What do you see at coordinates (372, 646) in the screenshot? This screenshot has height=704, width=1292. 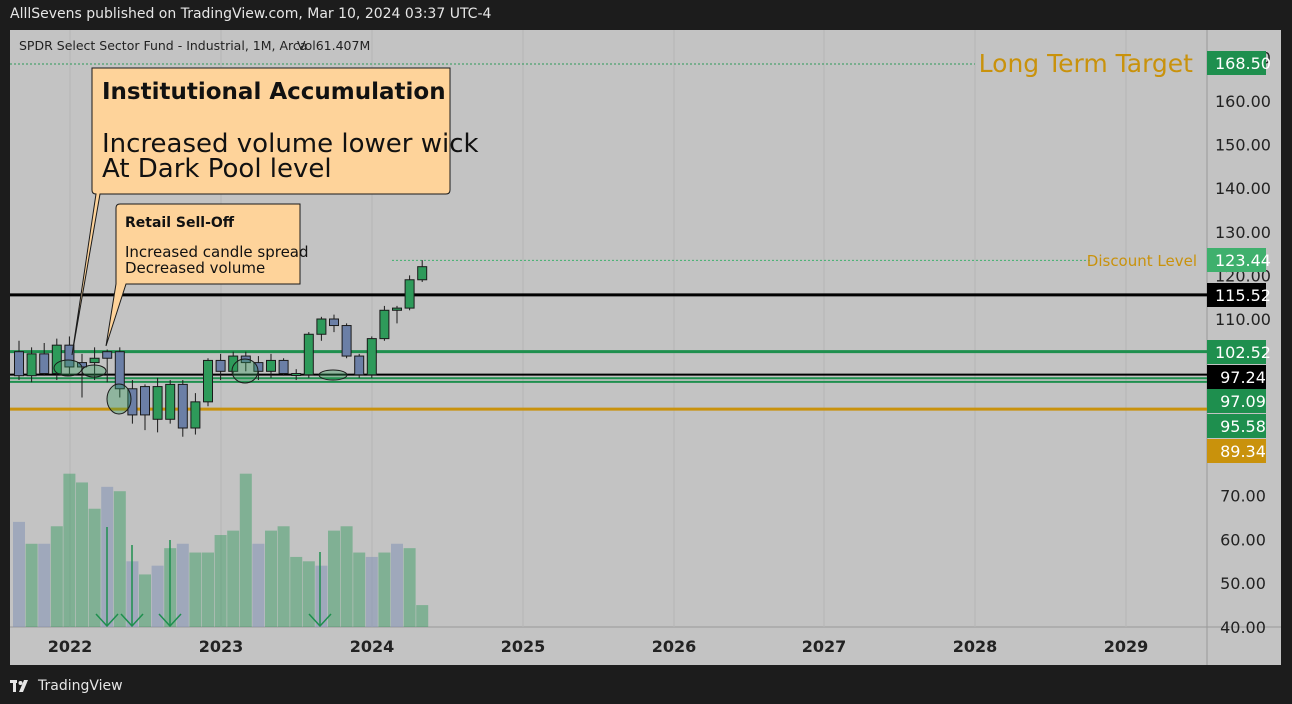 I see `x-tick-label: 2024` at bounding box center [372, 646].